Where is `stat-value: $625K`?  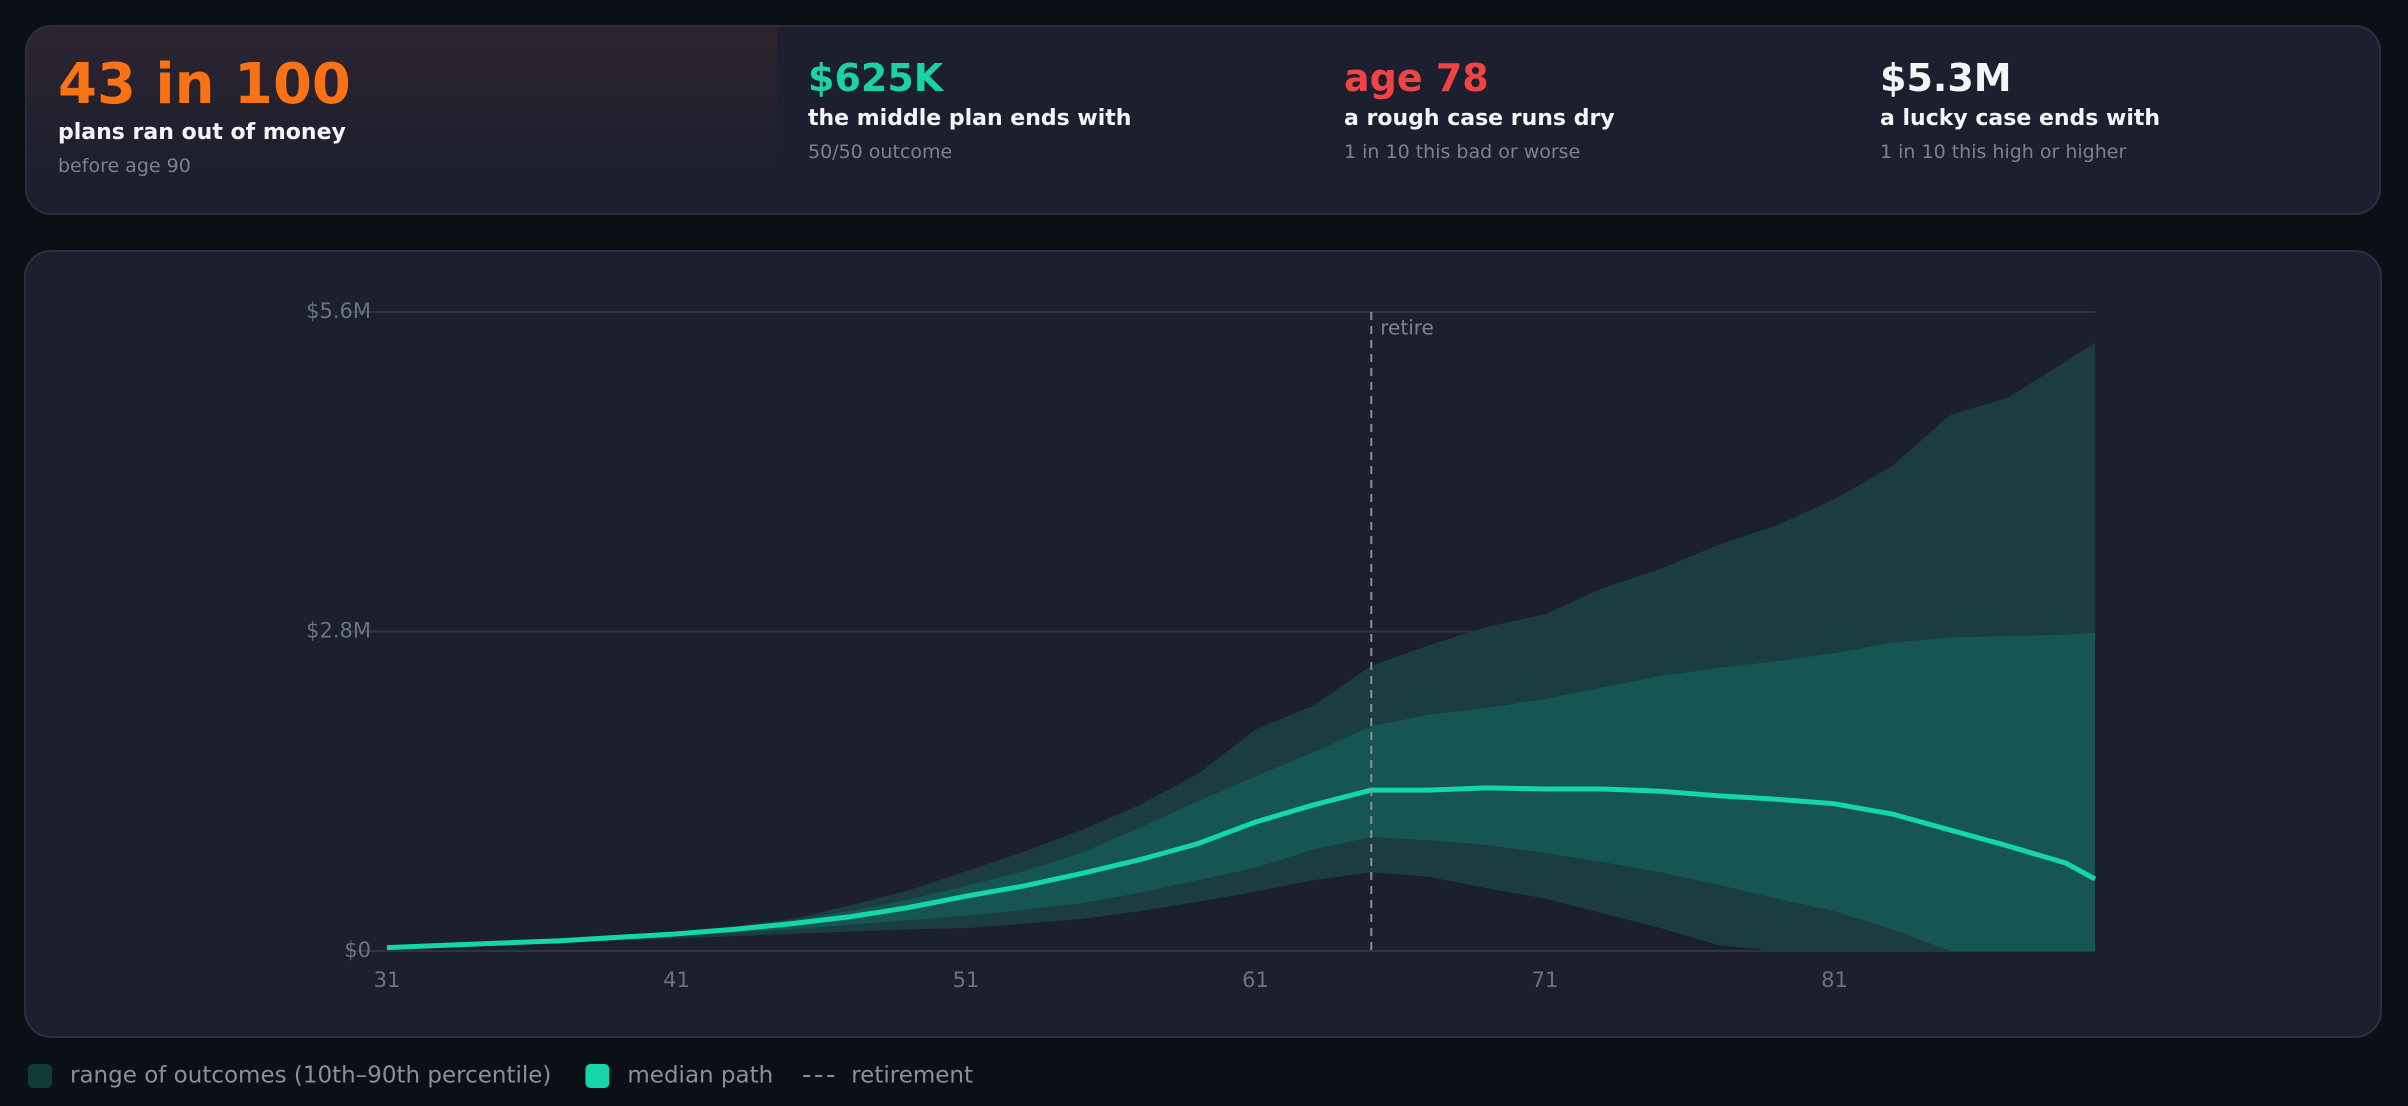 stat-value: $625K is located at coordinates (876, 78).